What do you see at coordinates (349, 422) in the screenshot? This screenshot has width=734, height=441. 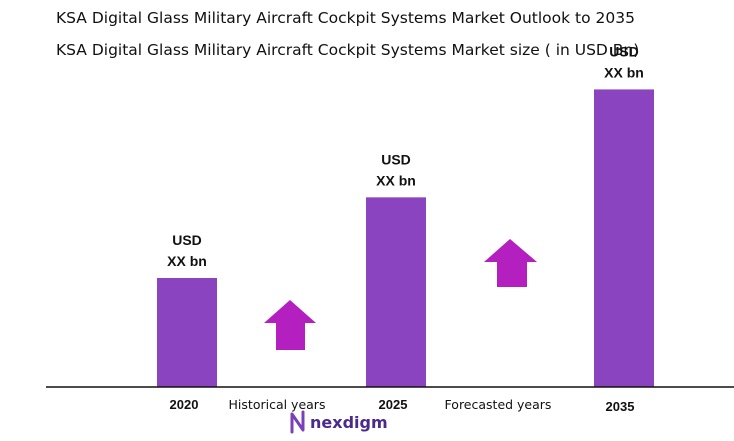 I see `logo-text: nexdigm` at bounding box center [349, 422].